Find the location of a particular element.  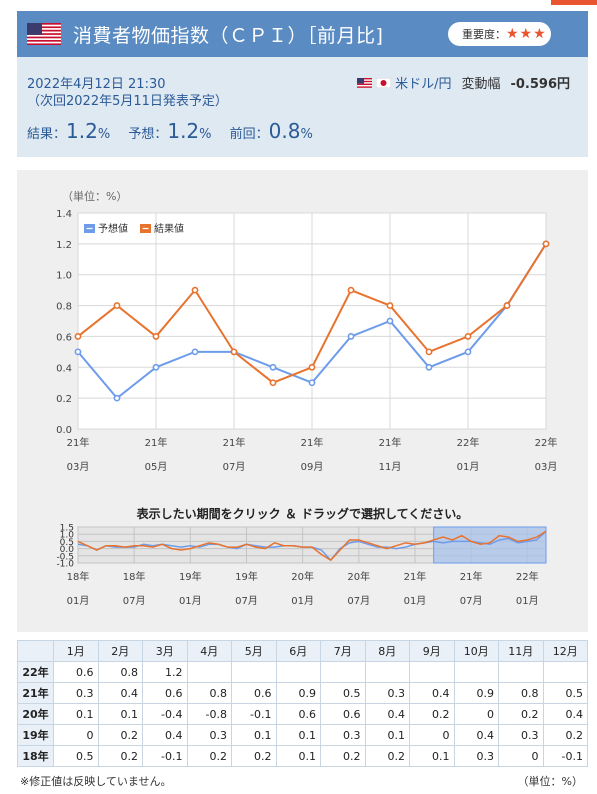

forecast-value: 1.2 is located at coordinates (183, 131).